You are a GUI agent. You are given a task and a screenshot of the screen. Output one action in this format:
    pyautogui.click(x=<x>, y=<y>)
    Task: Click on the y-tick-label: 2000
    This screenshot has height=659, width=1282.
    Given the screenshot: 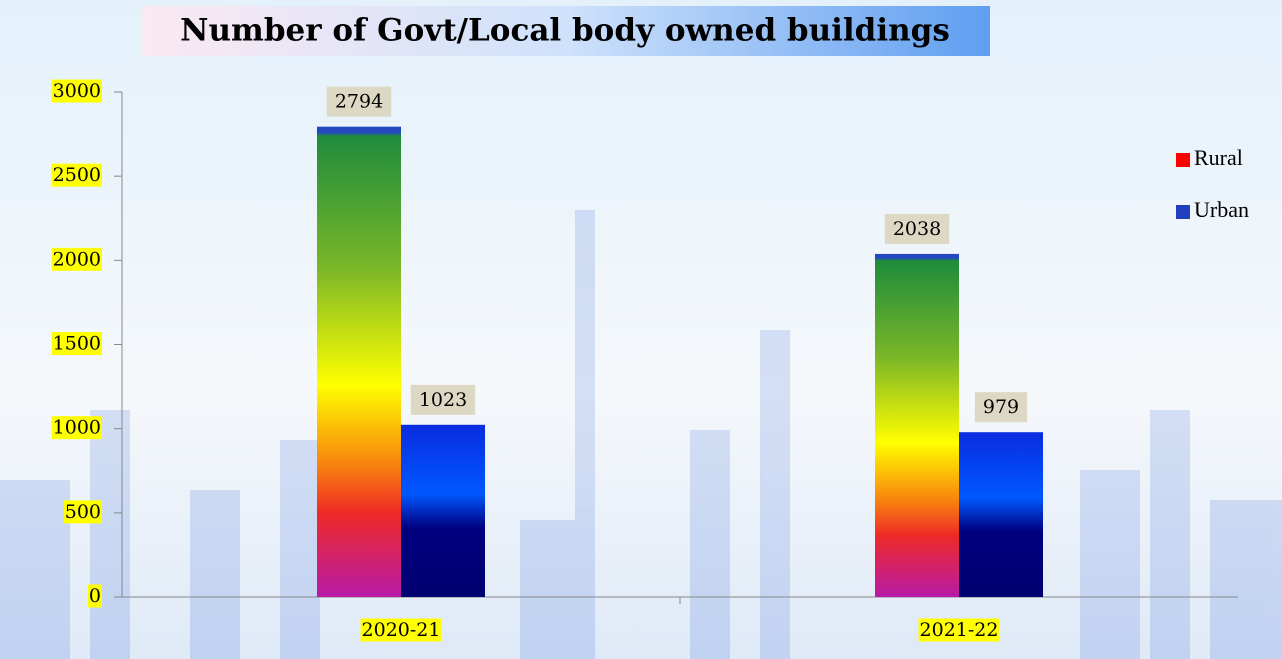 What is the action you would take?
    pyautogui.click(x=77, y=259)
    